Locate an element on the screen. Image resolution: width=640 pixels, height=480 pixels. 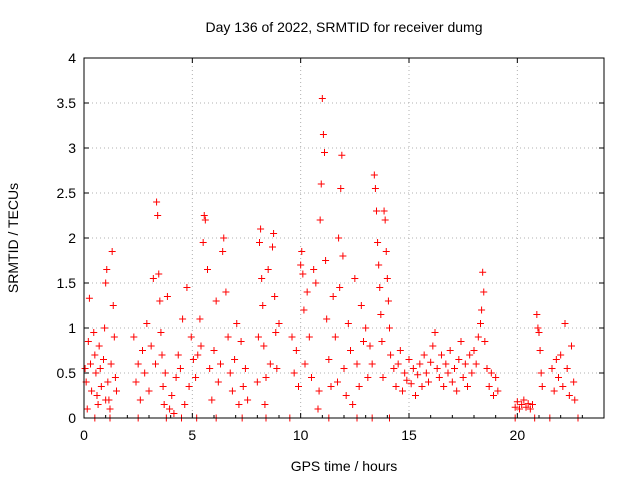
y-tick-label: 3.5 is located at coordinates (67, 103).